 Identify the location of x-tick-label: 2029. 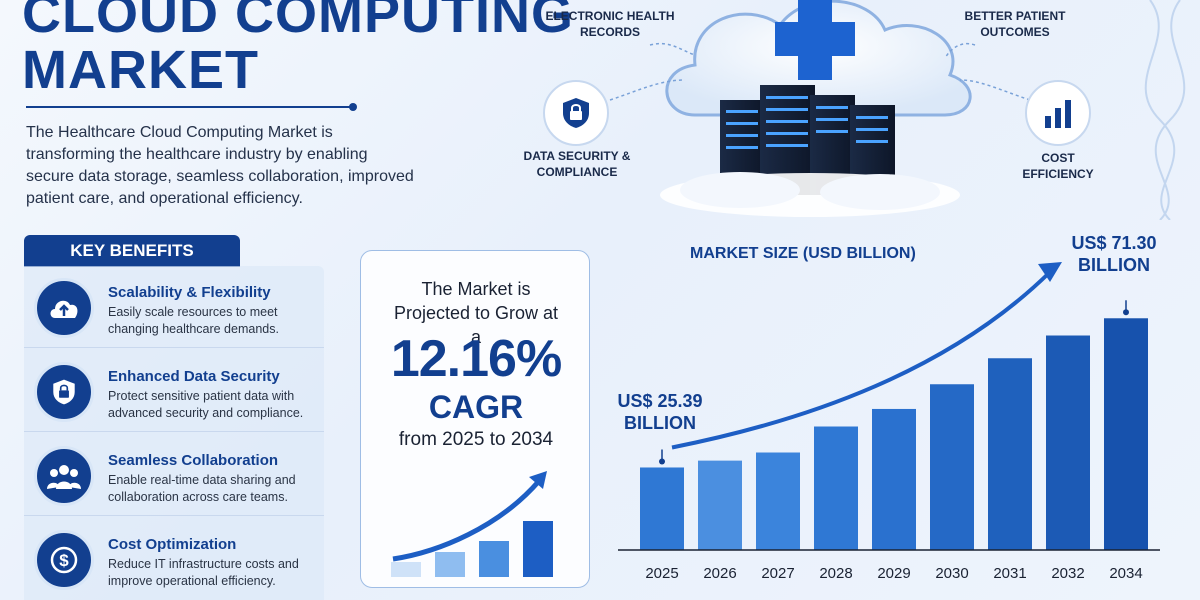
(893, 573).